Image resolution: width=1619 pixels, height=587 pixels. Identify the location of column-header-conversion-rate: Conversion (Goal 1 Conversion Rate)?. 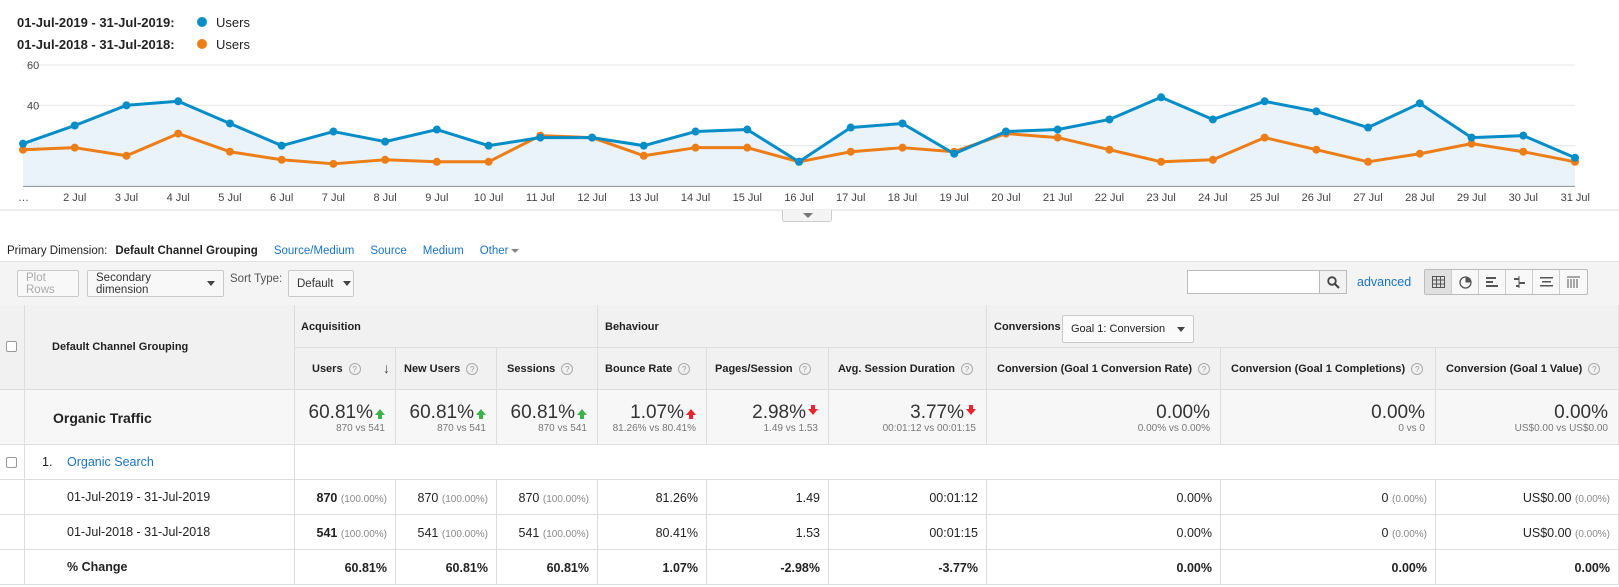
(1104, 369).